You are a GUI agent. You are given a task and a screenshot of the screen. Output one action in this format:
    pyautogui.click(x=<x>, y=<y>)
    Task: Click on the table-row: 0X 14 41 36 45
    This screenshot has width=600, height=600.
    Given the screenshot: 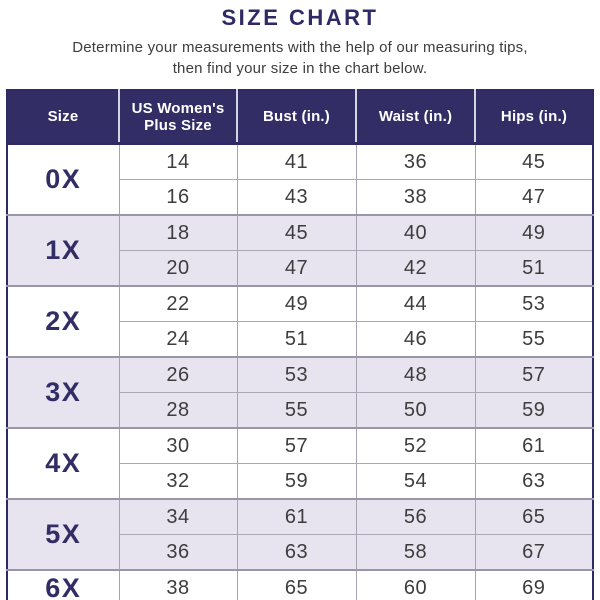 What is the action you would take?
    pyautogui.click(x=300, y=179)
    